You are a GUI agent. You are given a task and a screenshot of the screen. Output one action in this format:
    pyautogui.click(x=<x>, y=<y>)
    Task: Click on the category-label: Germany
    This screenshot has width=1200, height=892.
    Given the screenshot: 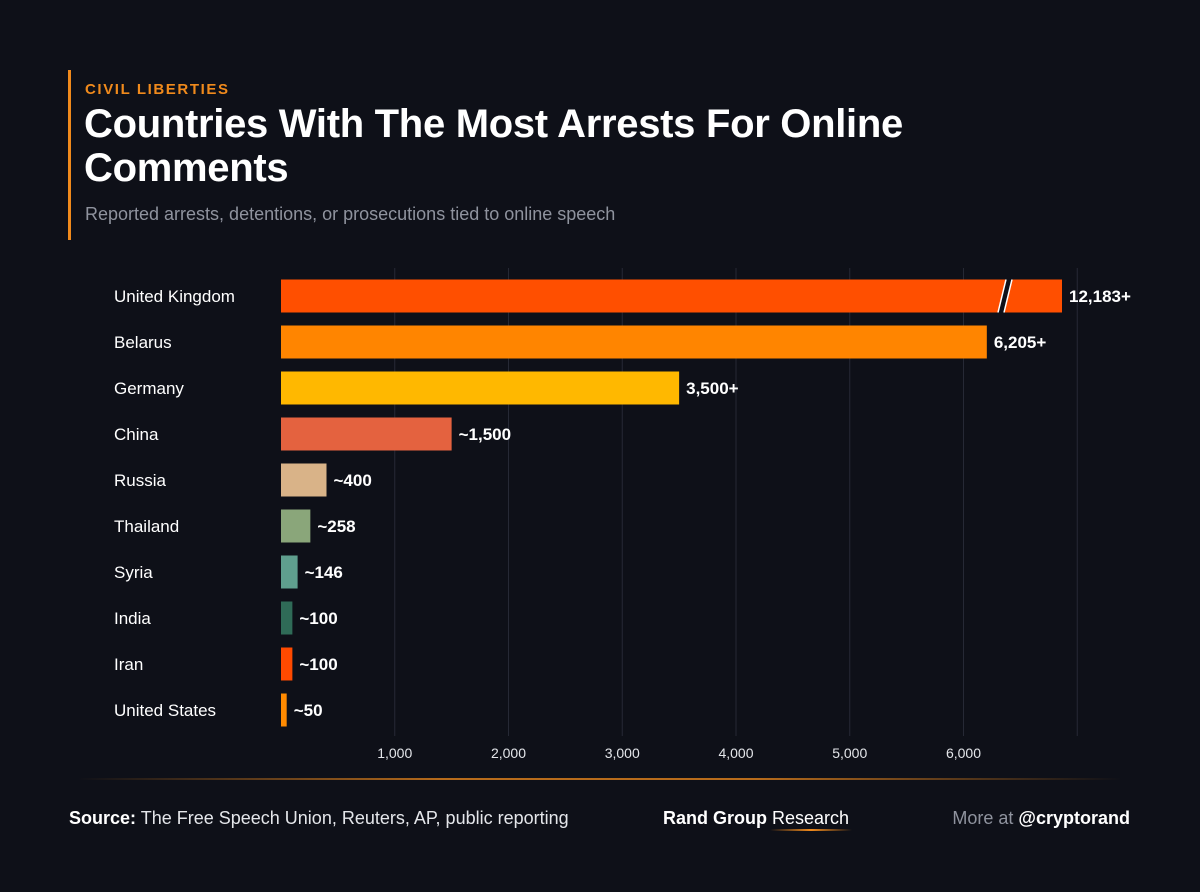 What is the action you would take?
    pyautogui.click(x=149, y=388)
    